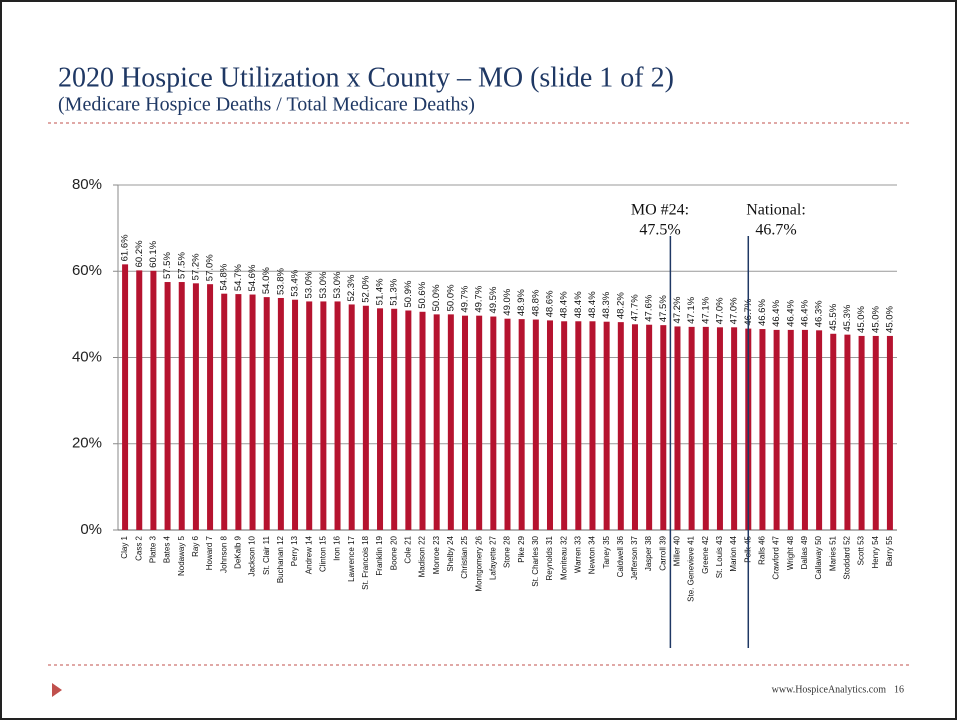 Image resolution: width=957 pixels, height=720 pixels. Describe the element at coordinates (875, 551) in the screenshot. I see `x-tick-label: Henry 54` at that location.